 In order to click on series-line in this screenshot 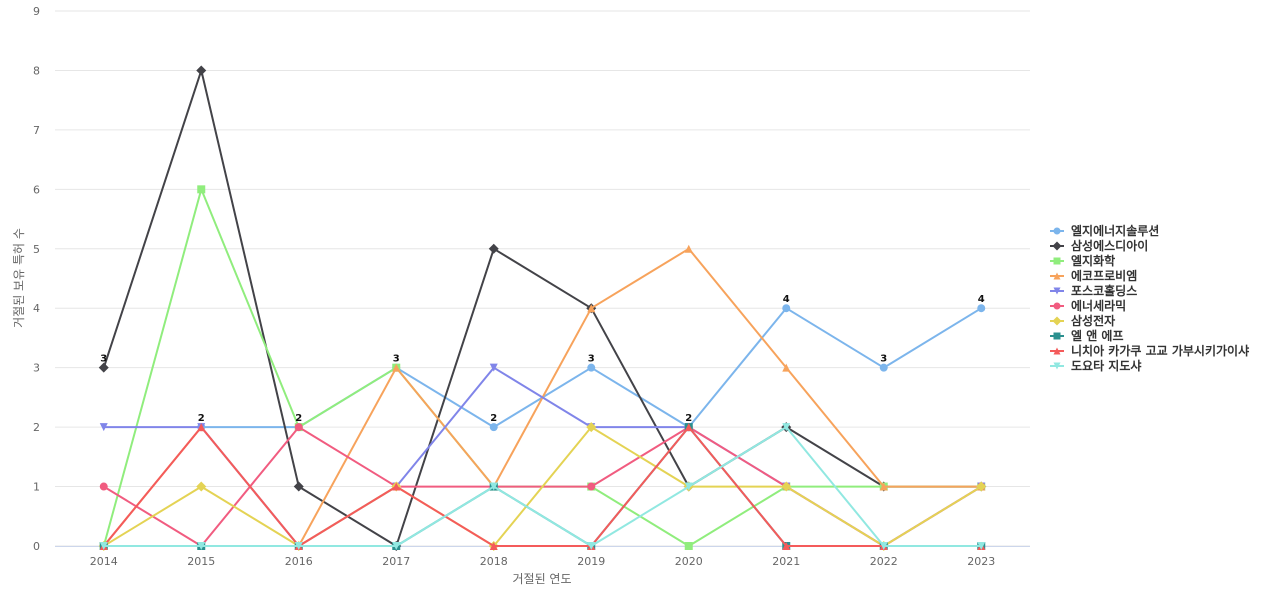, I will do `click(542, 486)`.